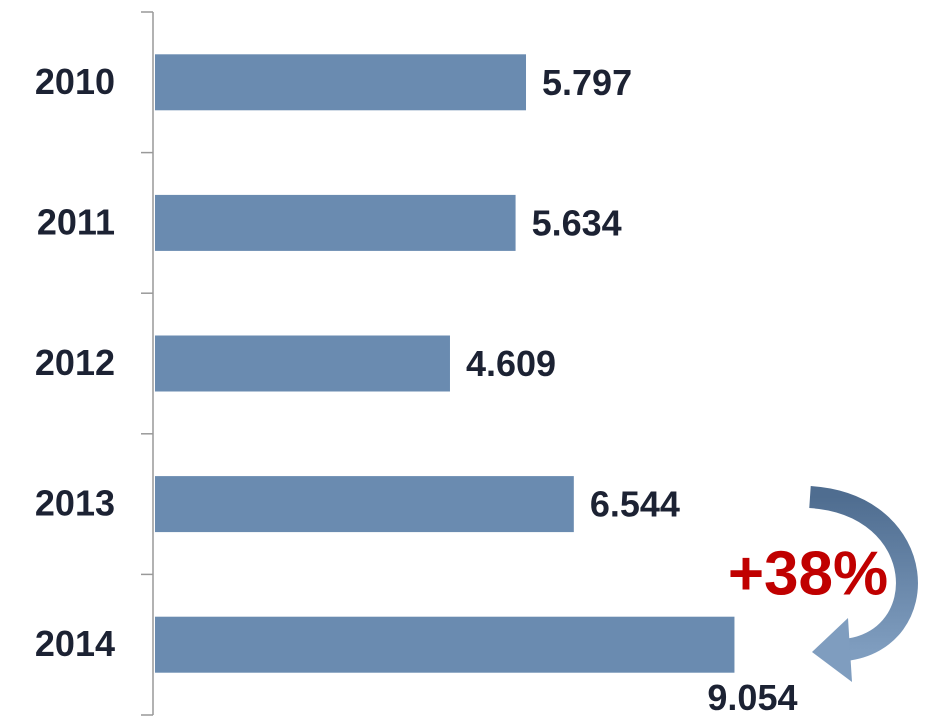 The height and width of the screenshot is (719, 933). What do you see at coordinates (75, 503) in the screenshot?
I see `y-tick-label: 2013` at bounding box center [75, 503].